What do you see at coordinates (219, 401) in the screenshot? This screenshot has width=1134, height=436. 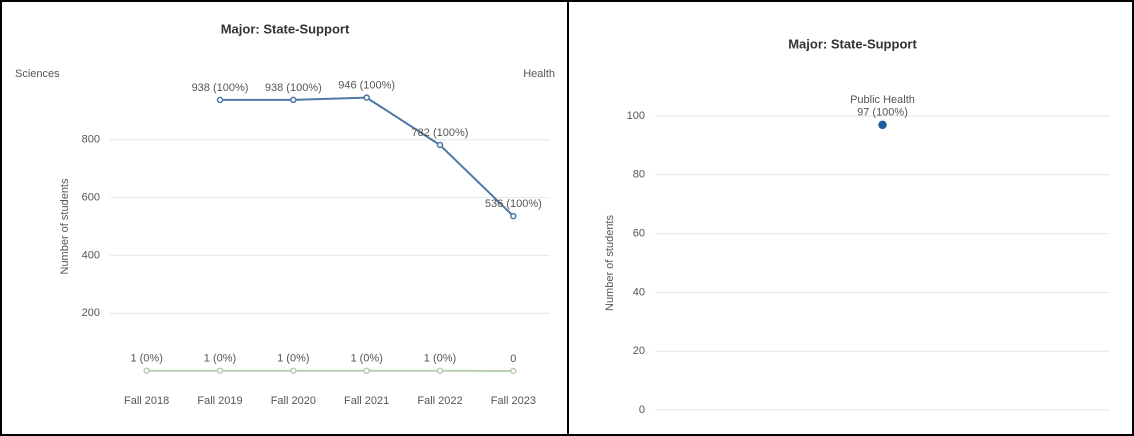 I see `x-tick-label: Fall 2019` at bounding box center [219, 401].